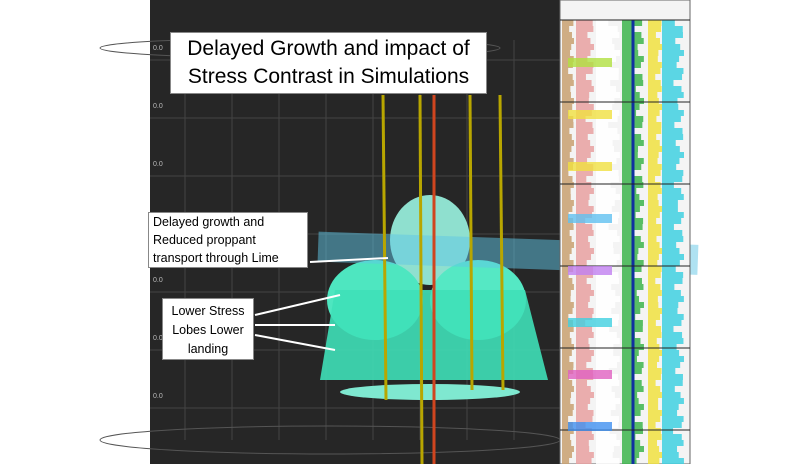 This screenshot has width=800, height=464. What do you see at coordinates (208, 330) in the screenshot?
I see `text-line: Lobes Lower` at bounding box center [208, 330].